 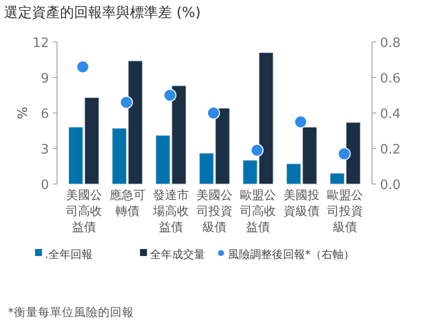 I want to click on y-tick-label: 9, so click(x=44, y=79).